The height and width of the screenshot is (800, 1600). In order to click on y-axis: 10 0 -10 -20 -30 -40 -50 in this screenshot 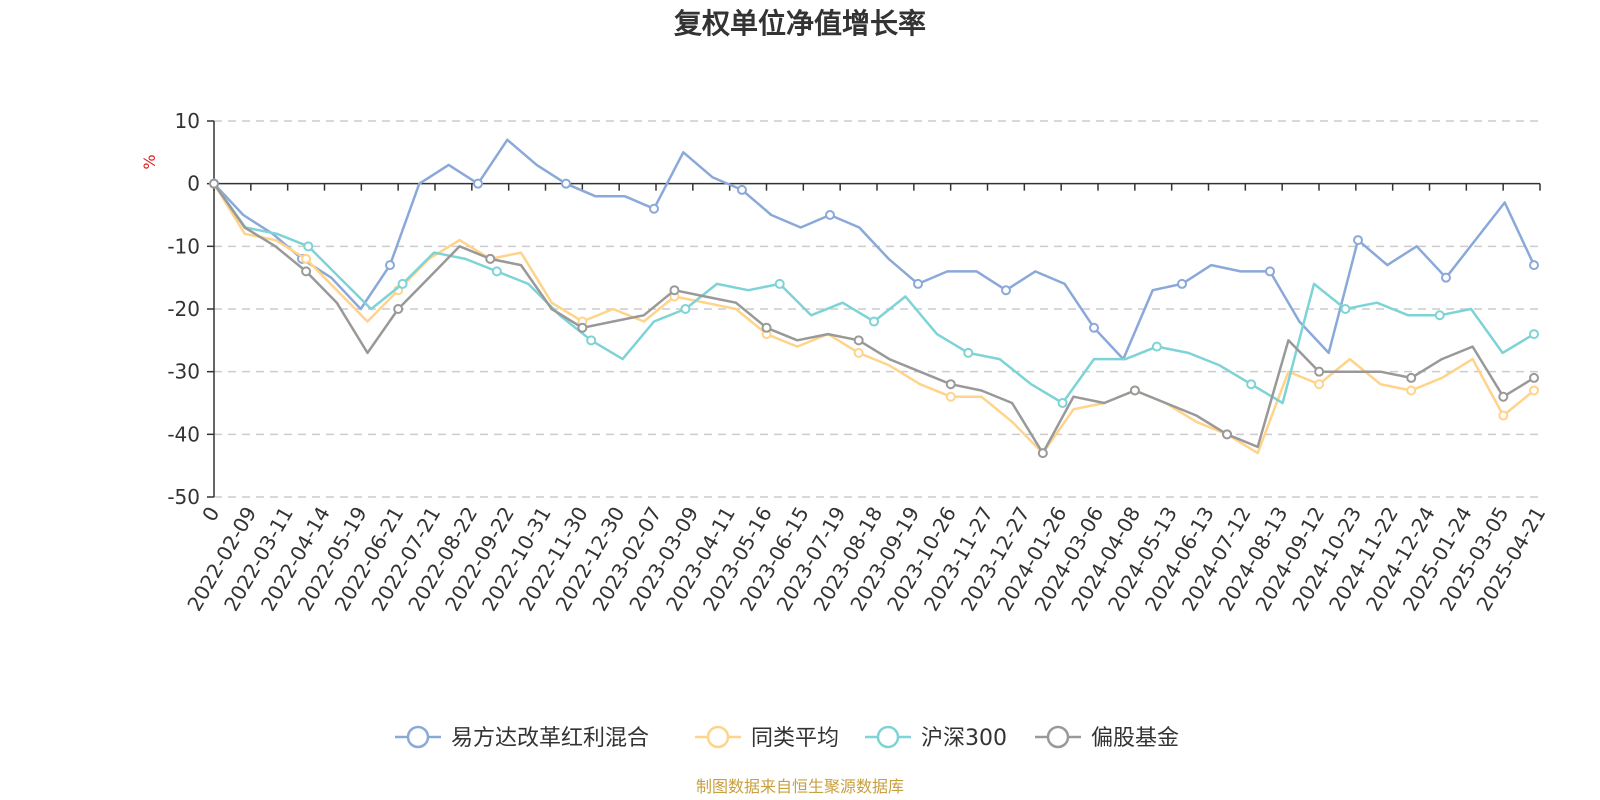, I will do `click(191, 309)`.